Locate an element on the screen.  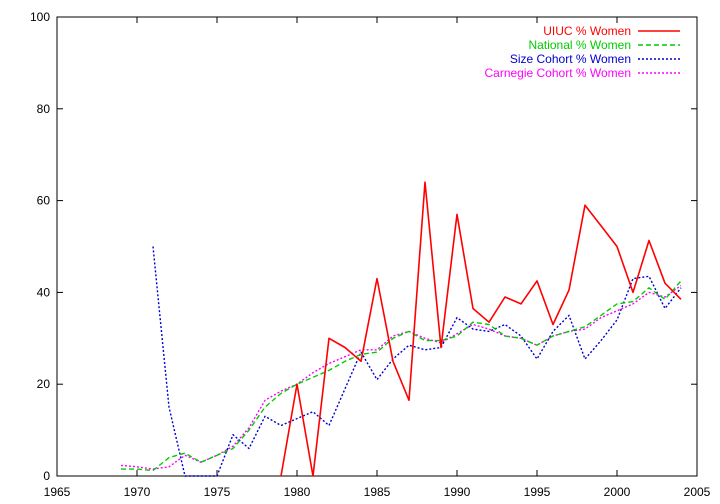
y-tick-label: 60 is located at coordinates (44, 201).